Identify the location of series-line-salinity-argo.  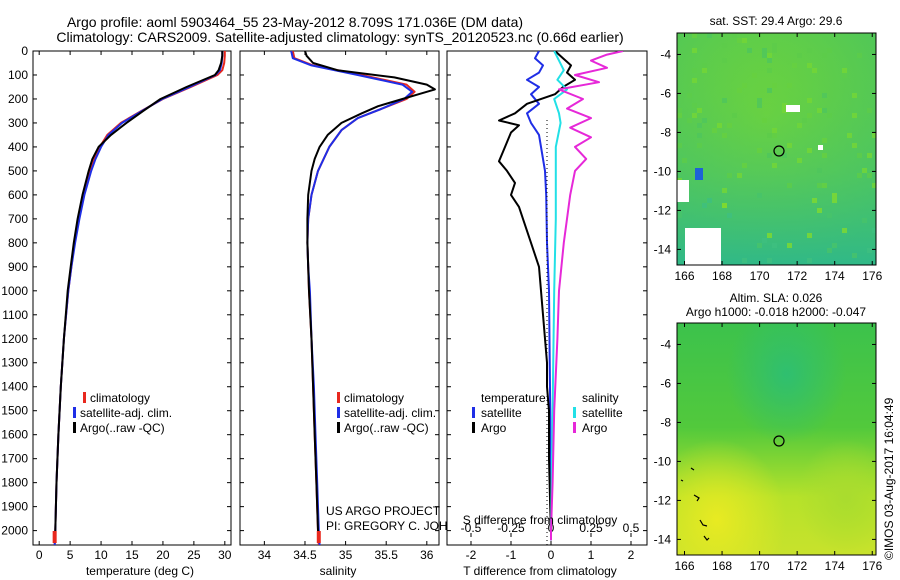
(587, 296).